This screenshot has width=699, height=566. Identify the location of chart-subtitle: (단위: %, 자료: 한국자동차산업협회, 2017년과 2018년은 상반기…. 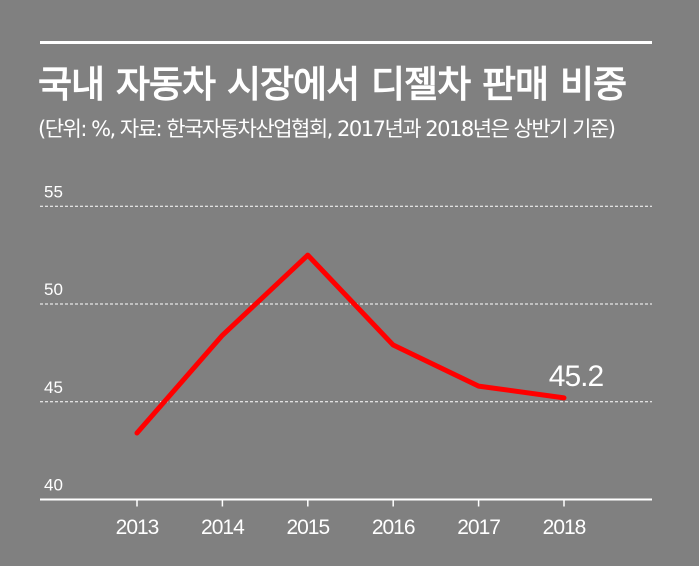
(327, 129).